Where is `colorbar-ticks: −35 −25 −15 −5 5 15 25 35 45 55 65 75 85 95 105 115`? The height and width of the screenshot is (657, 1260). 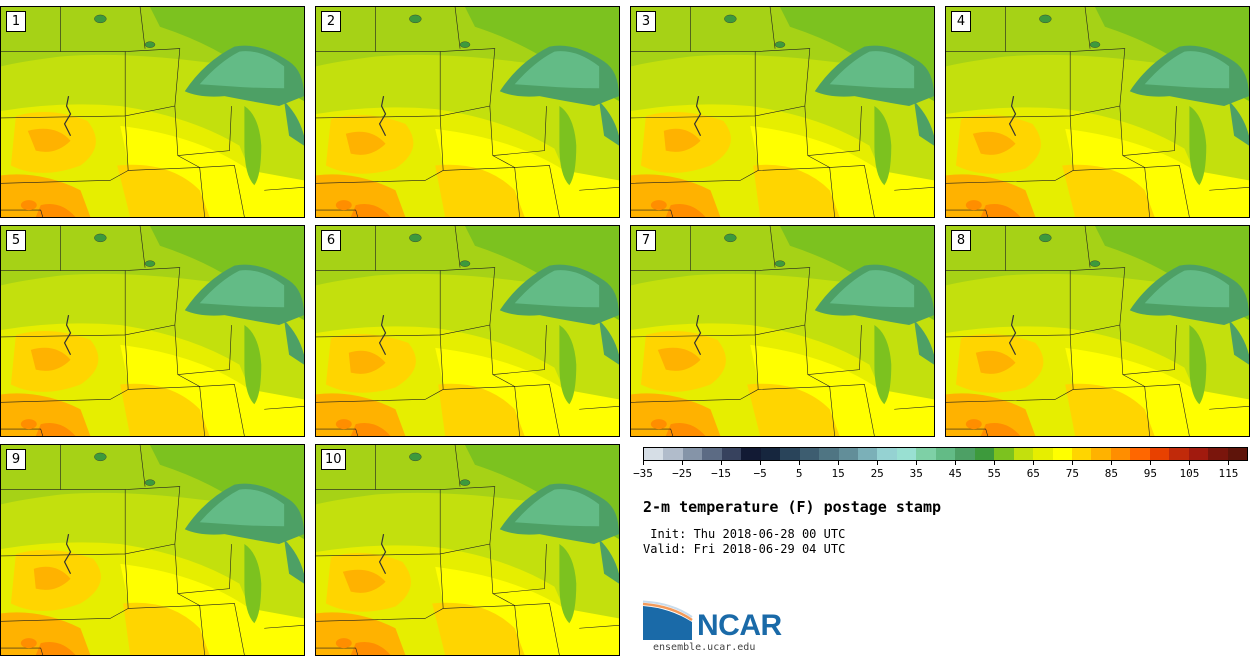 colorbar-ticks: −35 −25 −15 −5 5 15 25 35 45 55 65 75 85 95 105 115 is located at coordinates (940, 472).